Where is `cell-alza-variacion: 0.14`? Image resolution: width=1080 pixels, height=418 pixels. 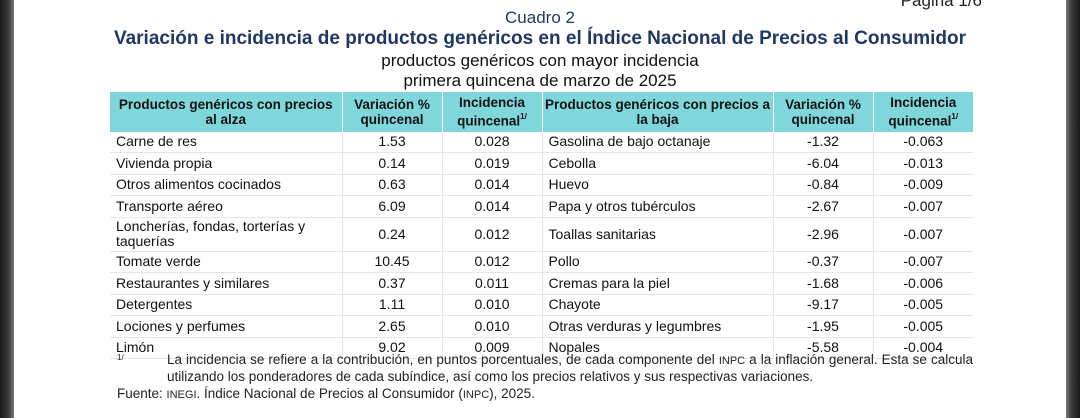 cell-alza-variacion: 0.14 is located at coordinates (392, 163).